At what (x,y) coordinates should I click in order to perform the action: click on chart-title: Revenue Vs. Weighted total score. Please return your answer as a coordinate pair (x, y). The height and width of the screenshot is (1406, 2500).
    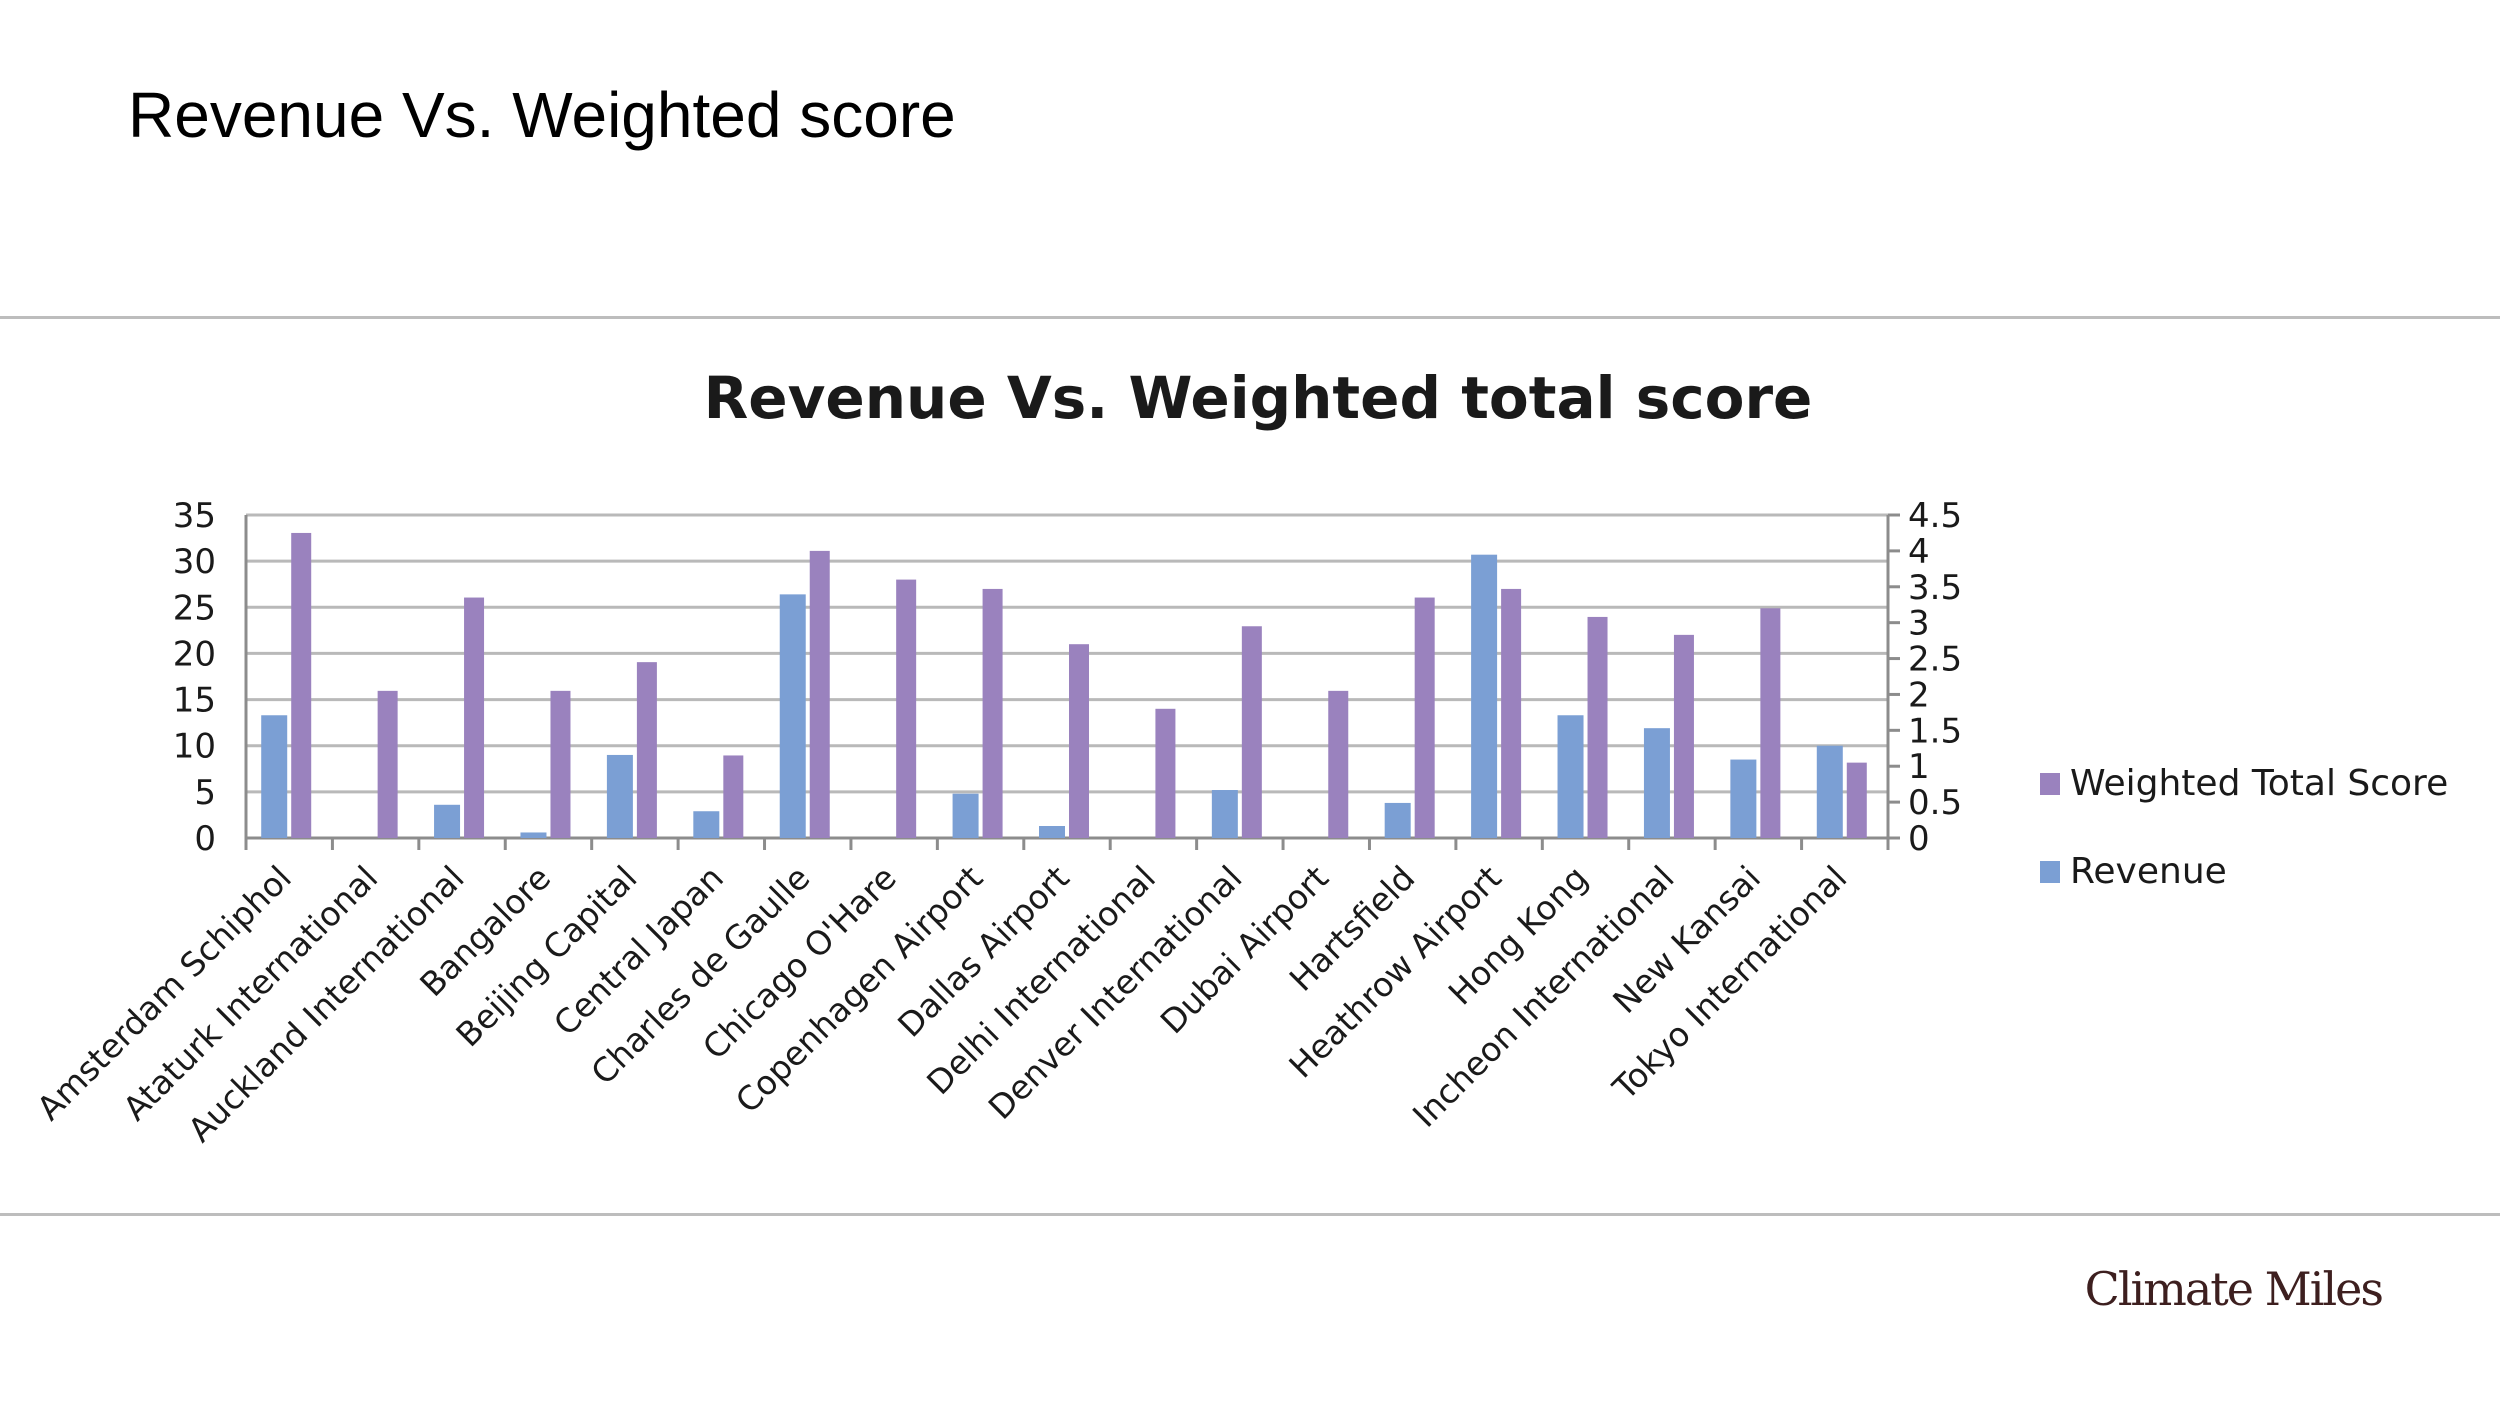
    Looking at the image, I should click on (1258, 398).